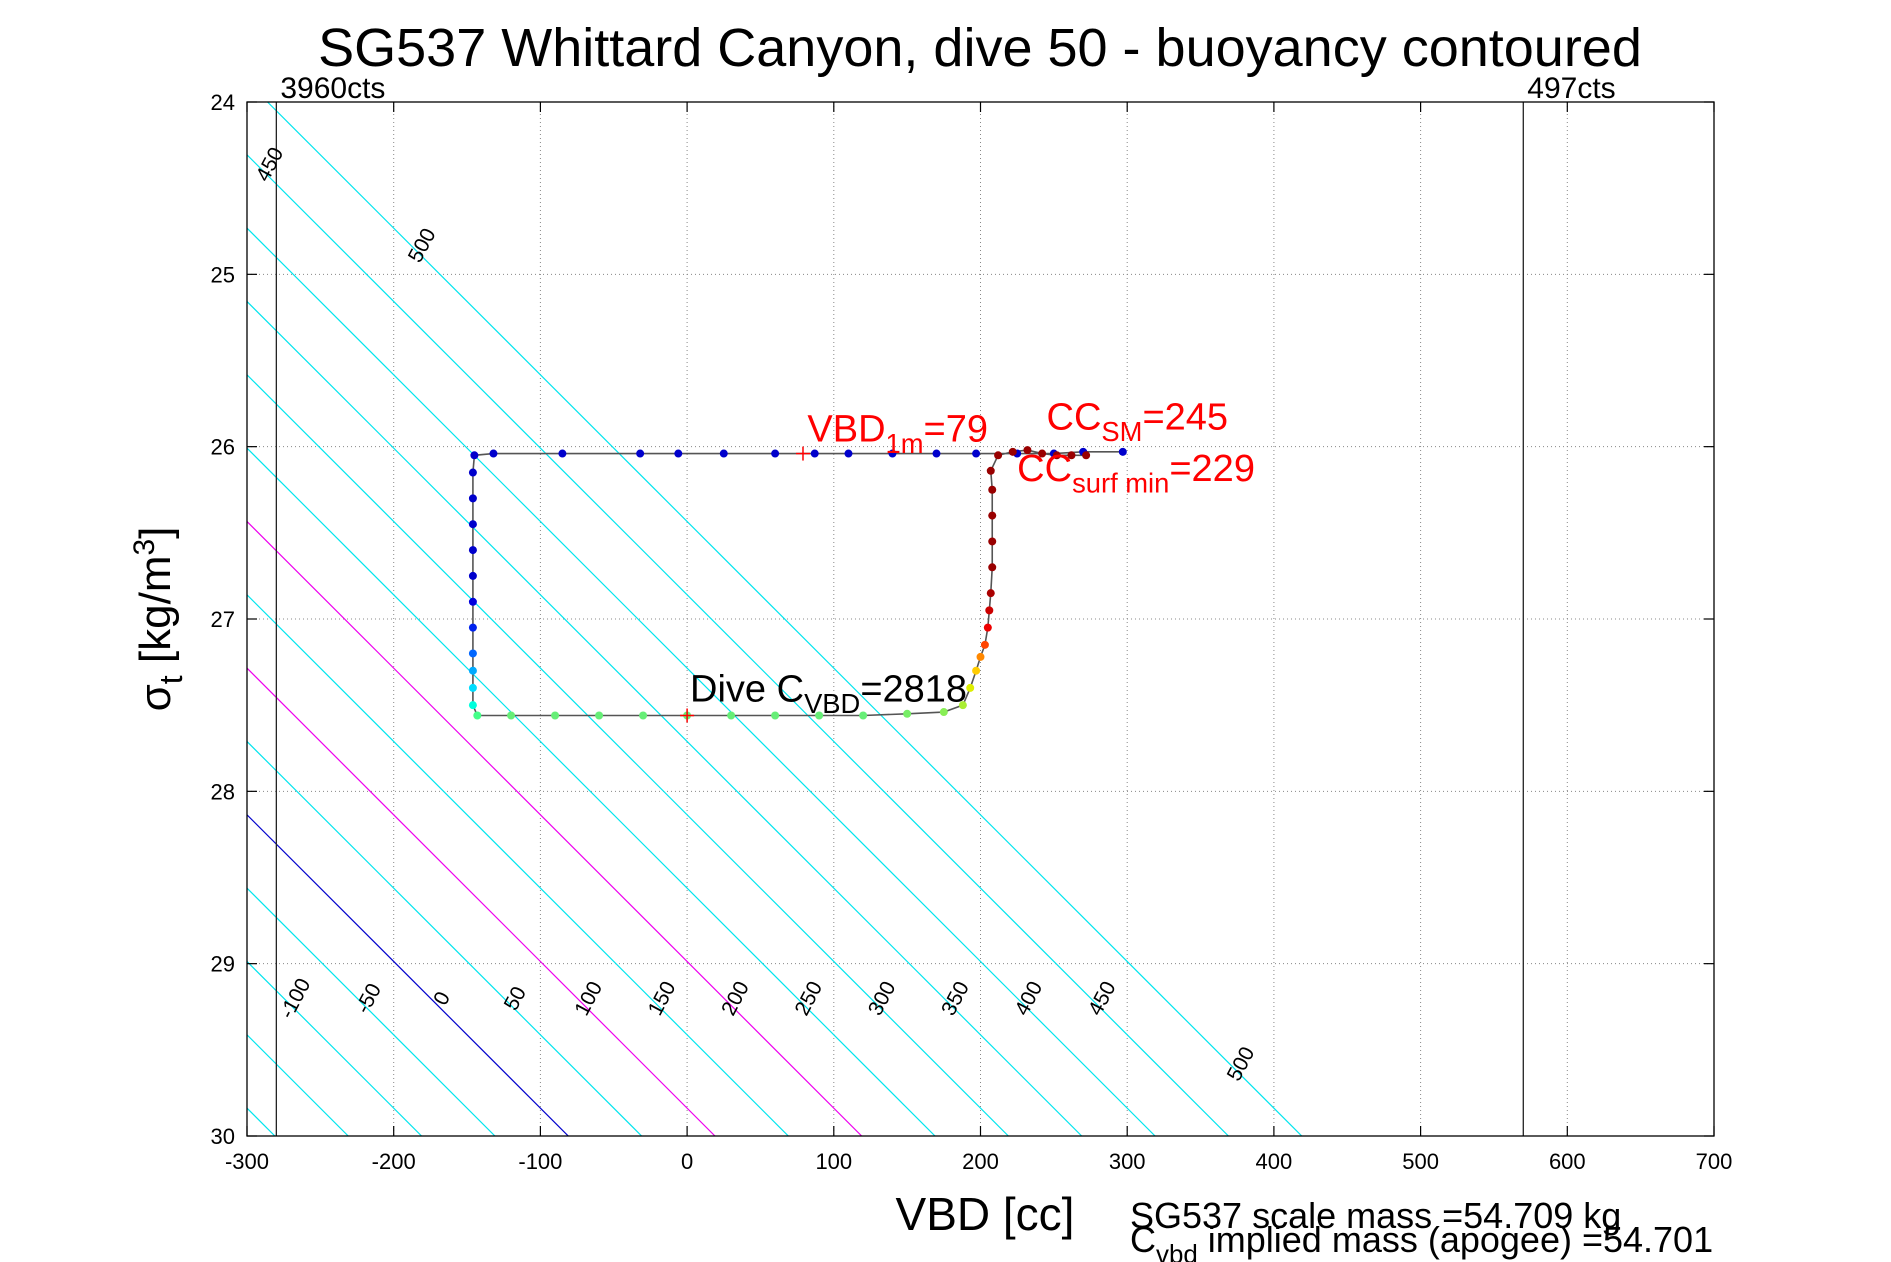  I want to click on x-tick-label: -200, so click(394, 1161).